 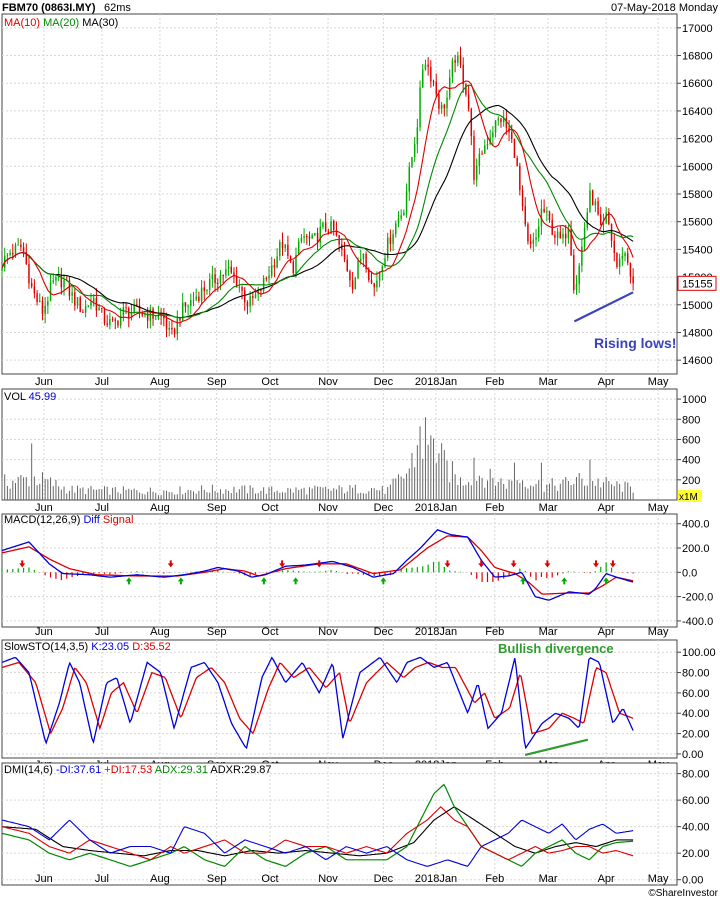 I want to click on month-label: Mar, so click(x=548, y=508).